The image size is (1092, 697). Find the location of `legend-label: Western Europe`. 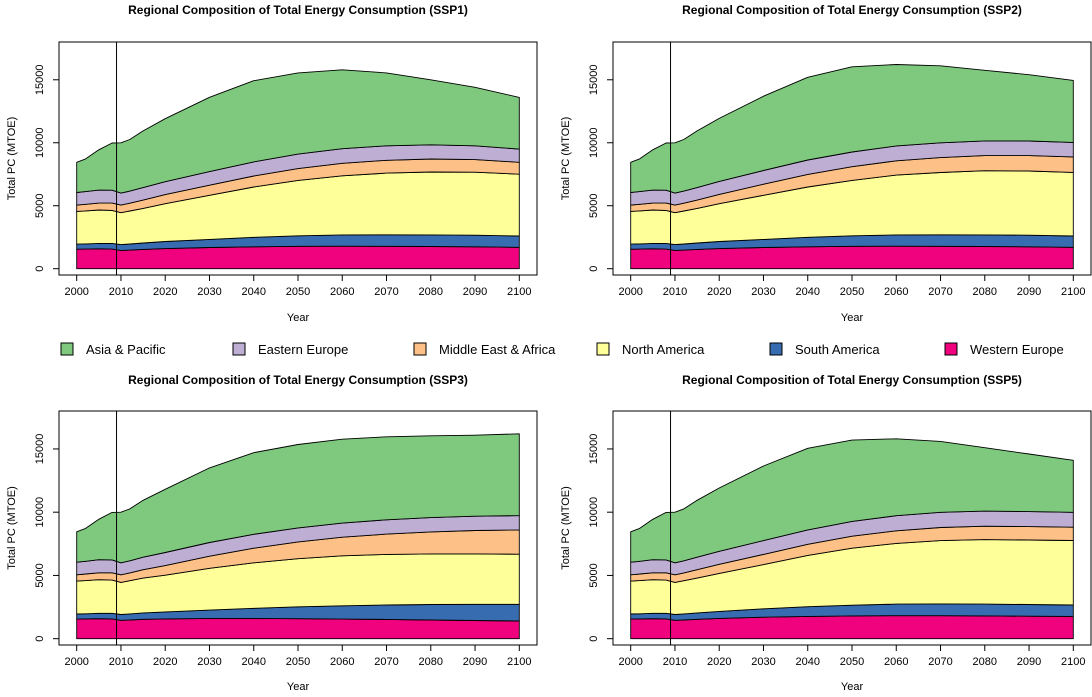

legend-label: Western Europe is located at coordinates (1017, 349).